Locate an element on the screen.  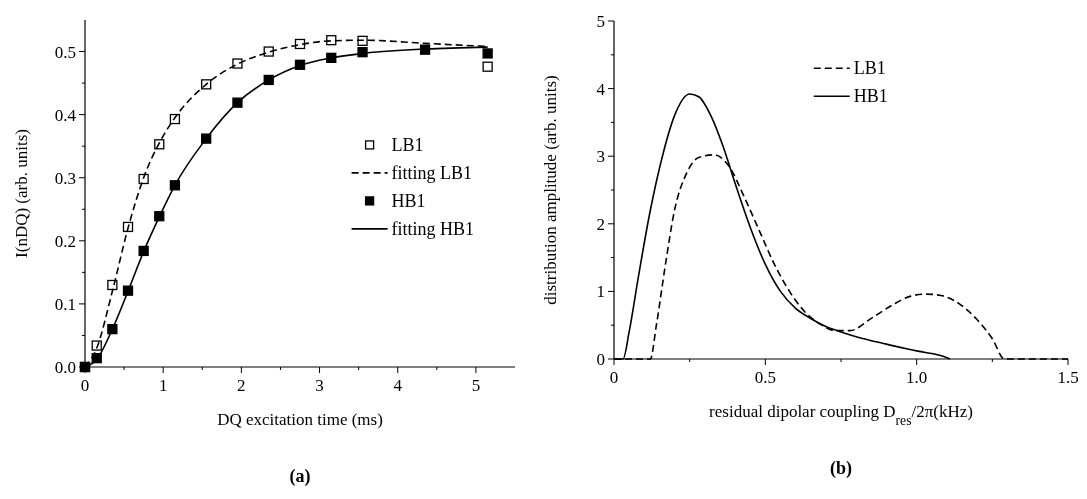
y-tick-label: 4 is located at coordinates (601, 89).